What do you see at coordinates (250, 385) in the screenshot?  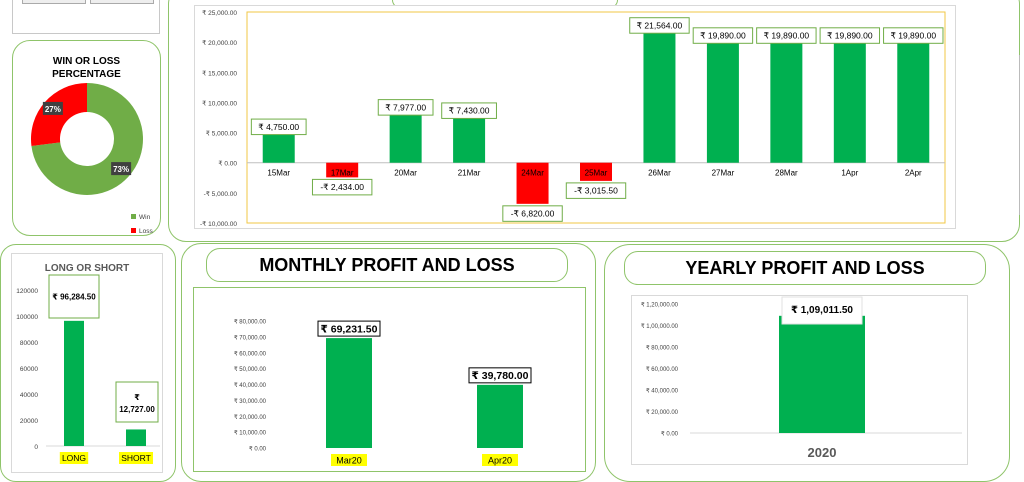 I see `monthly-ytick-label: ₹ 40,000.00` at bounding box center [250, 385].